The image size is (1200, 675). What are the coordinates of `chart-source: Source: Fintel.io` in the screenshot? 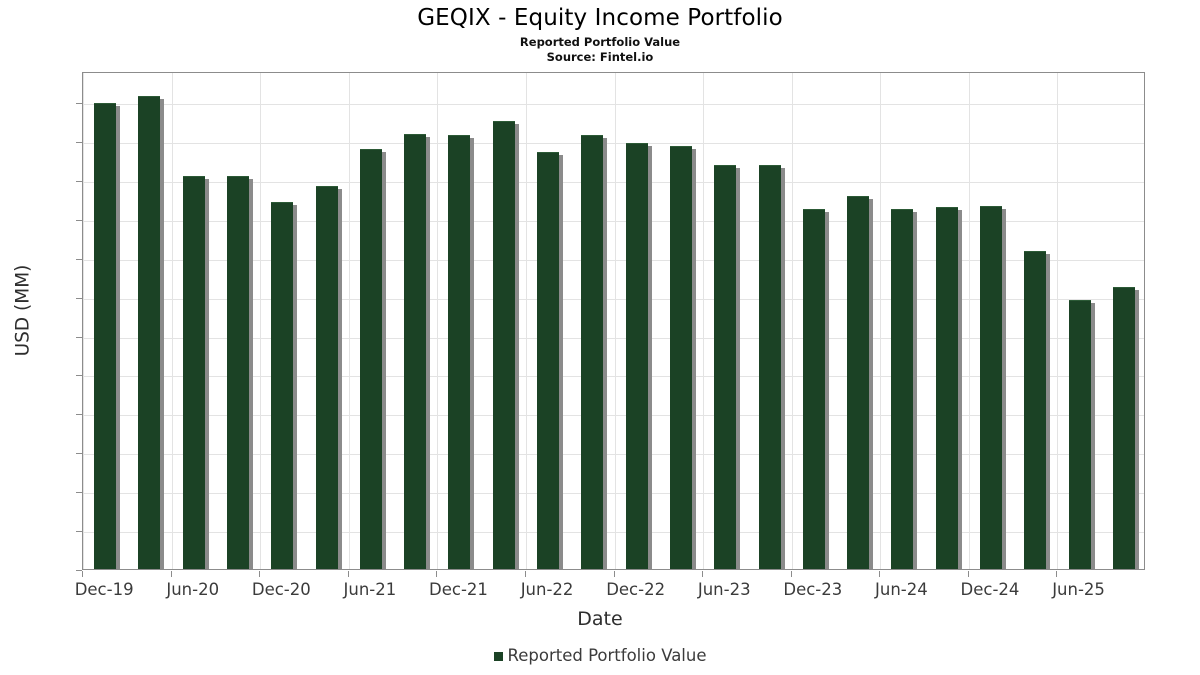 It's located at (600, 57).